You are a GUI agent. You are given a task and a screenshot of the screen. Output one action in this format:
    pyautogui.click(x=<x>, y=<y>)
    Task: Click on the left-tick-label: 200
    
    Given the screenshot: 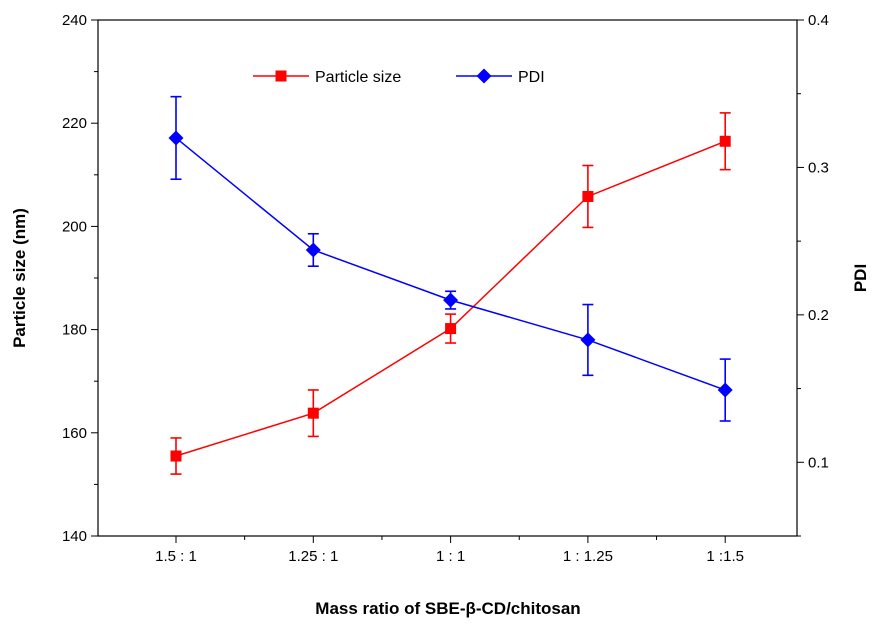 What is the action you would take?
    pyautogui.click(x=74, y=226)
    